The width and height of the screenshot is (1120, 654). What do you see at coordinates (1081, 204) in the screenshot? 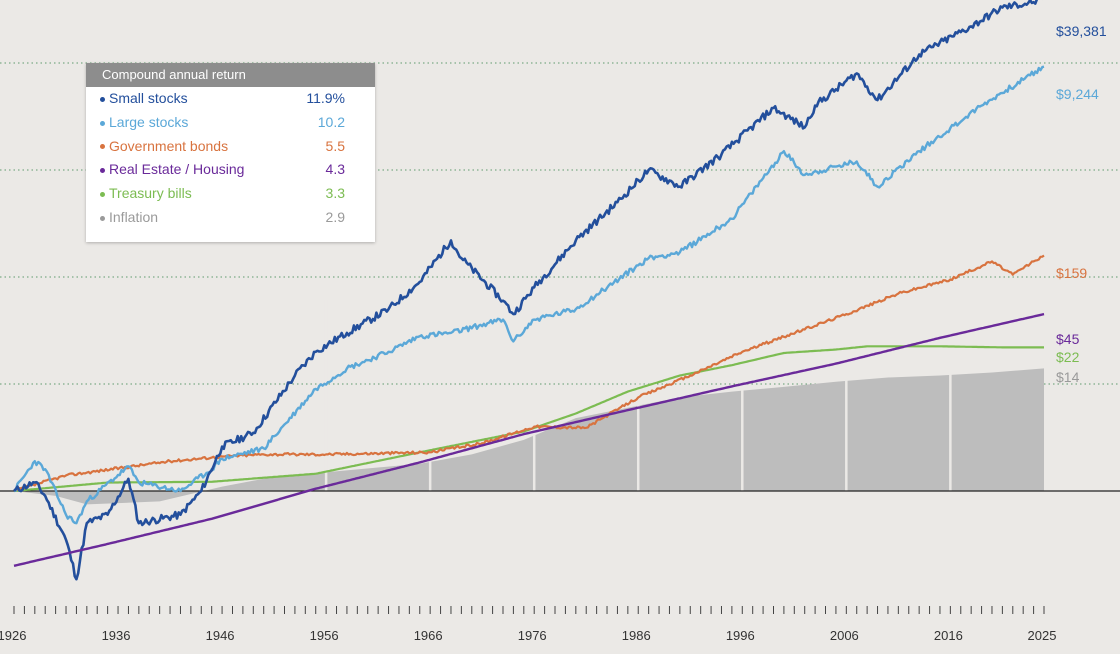
I see `end-labels: $39,381 $9,244 $159 $45 $22 $14` at bounding box center [1081, 204].